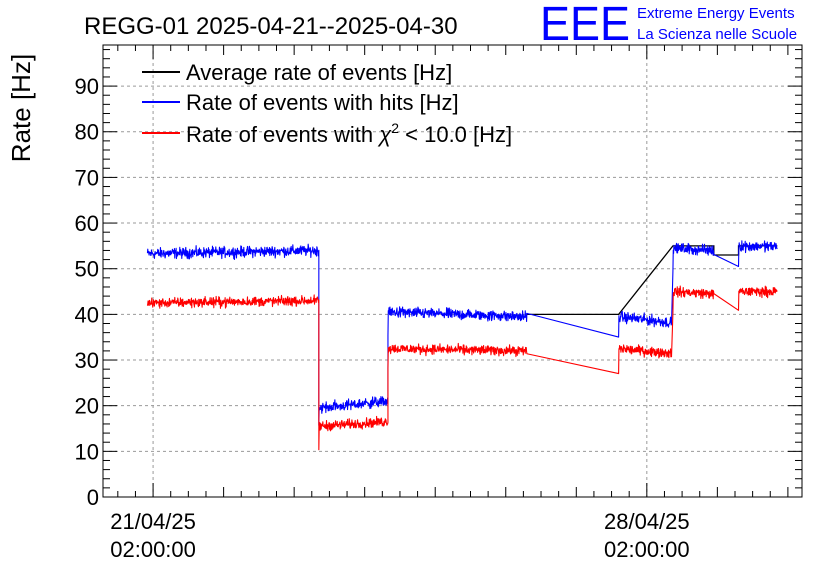 Image resolution: width=836 pixels, height=577 pixels. I want to click on eee-logo-line1: Extreme Energy Events, so click(716, 13).